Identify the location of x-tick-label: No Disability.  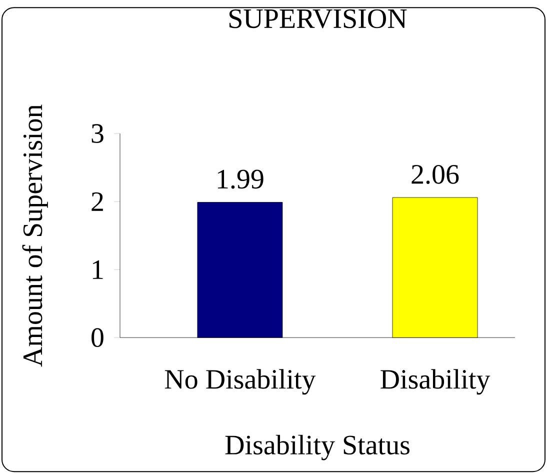
(240, 382).